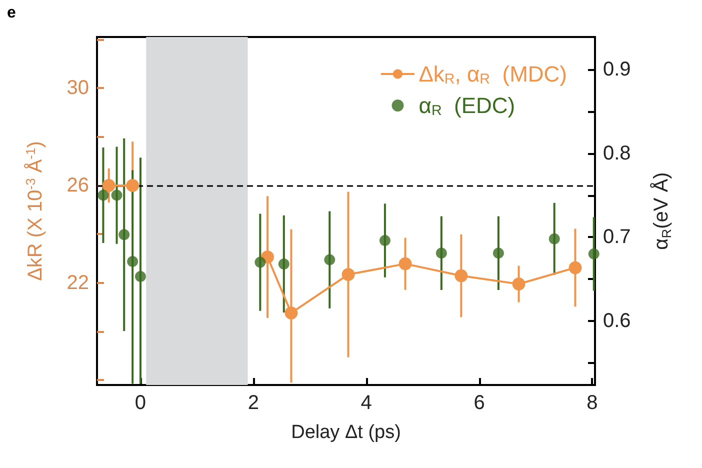 The image size is (702, 468). What do you see at coordinates (11, 13) in the screenshot?
I see `chart-title: e` at bounding box center [11, 13].